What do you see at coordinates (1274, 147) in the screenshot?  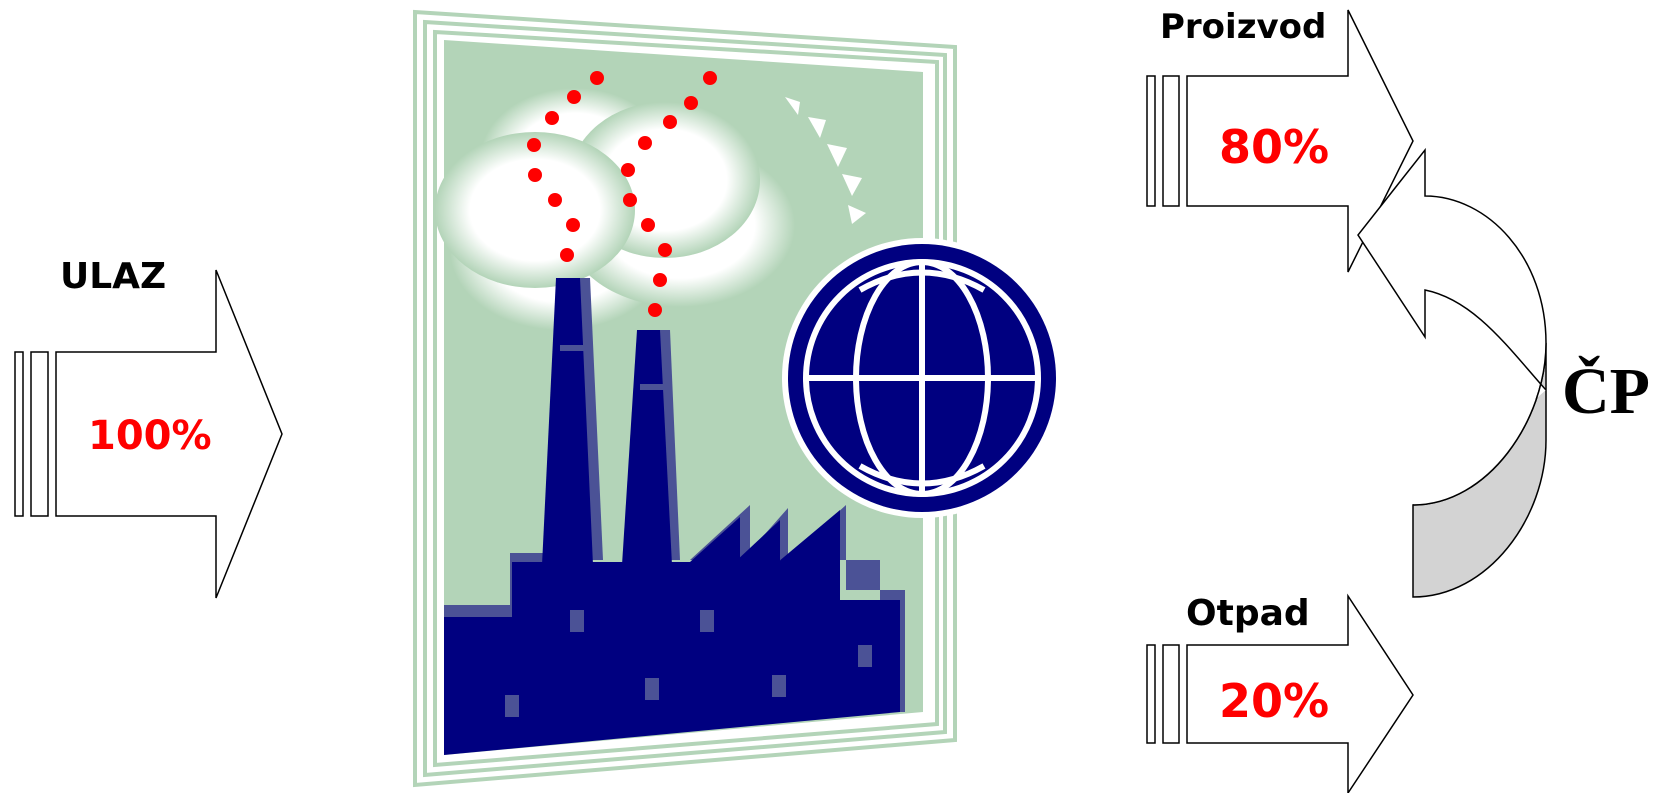 I see `product-percent: 80%` at bounding box center [1274, 147].